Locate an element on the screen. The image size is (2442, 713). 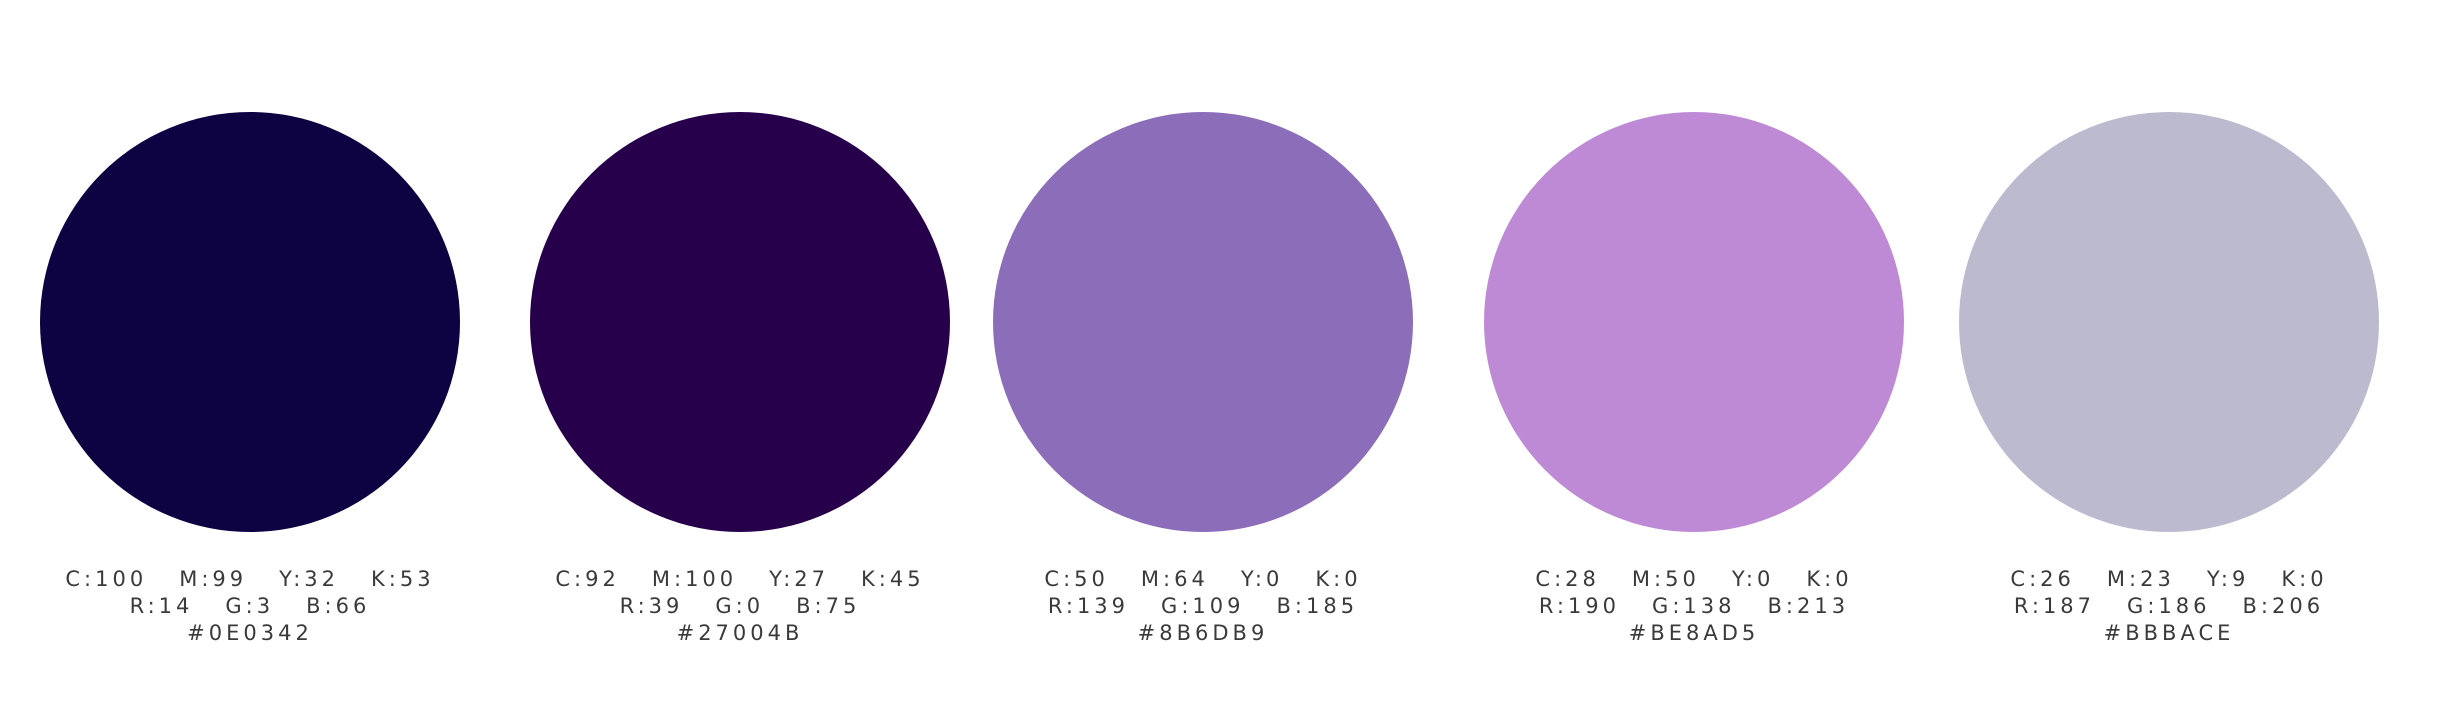
cmyk-values: C:100 M:99 Y:32 K:53 is located at coordinates (250, 579).